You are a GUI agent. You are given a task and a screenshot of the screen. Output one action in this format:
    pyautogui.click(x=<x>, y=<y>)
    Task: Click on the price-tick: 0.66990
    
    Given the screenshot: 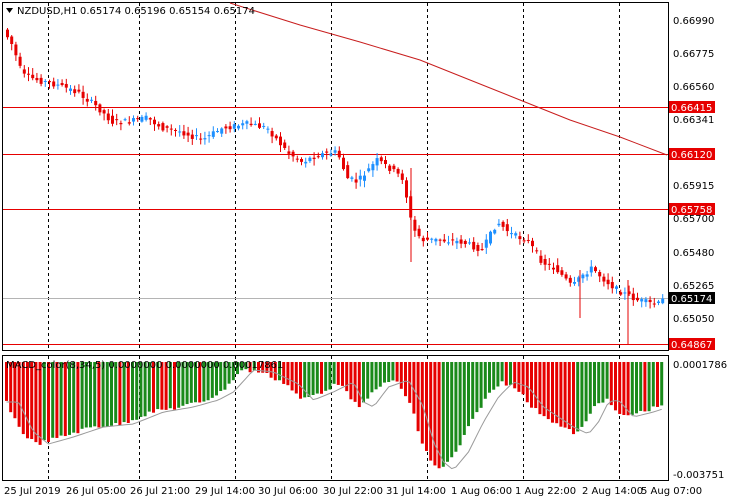 What is the action you would take?
    pyautogui.click(x=693, y=21)
    